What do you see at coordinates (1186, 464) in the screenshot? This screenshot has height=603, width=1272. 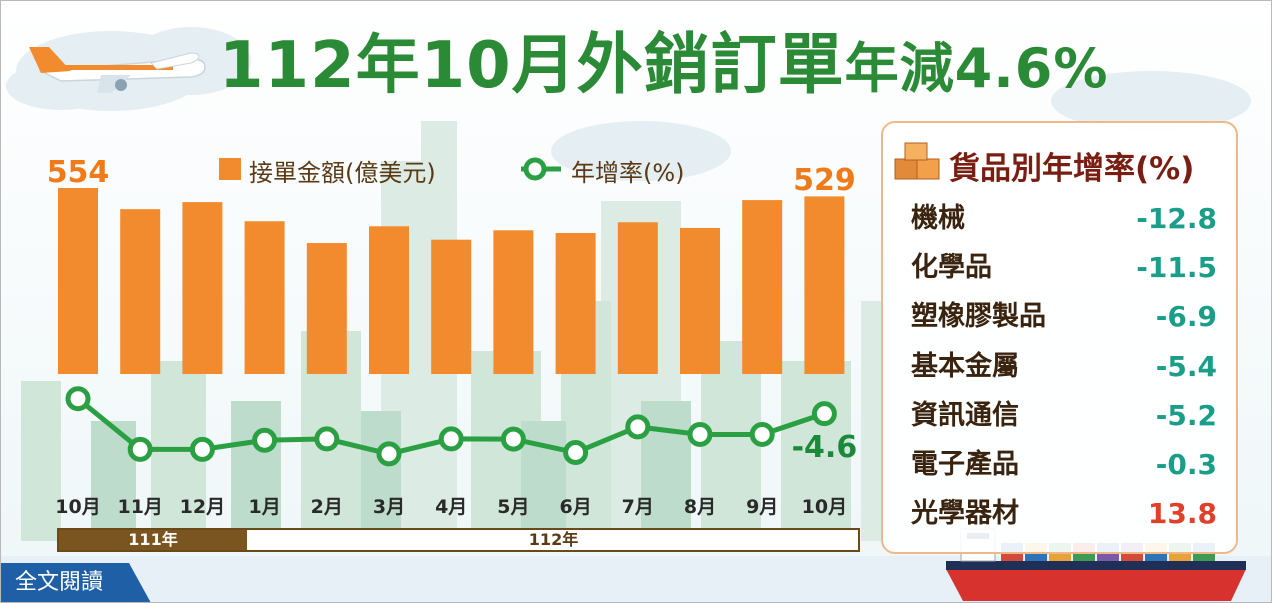 I see `category-growth-value: -0.3` at bounding box center [1186, 464].